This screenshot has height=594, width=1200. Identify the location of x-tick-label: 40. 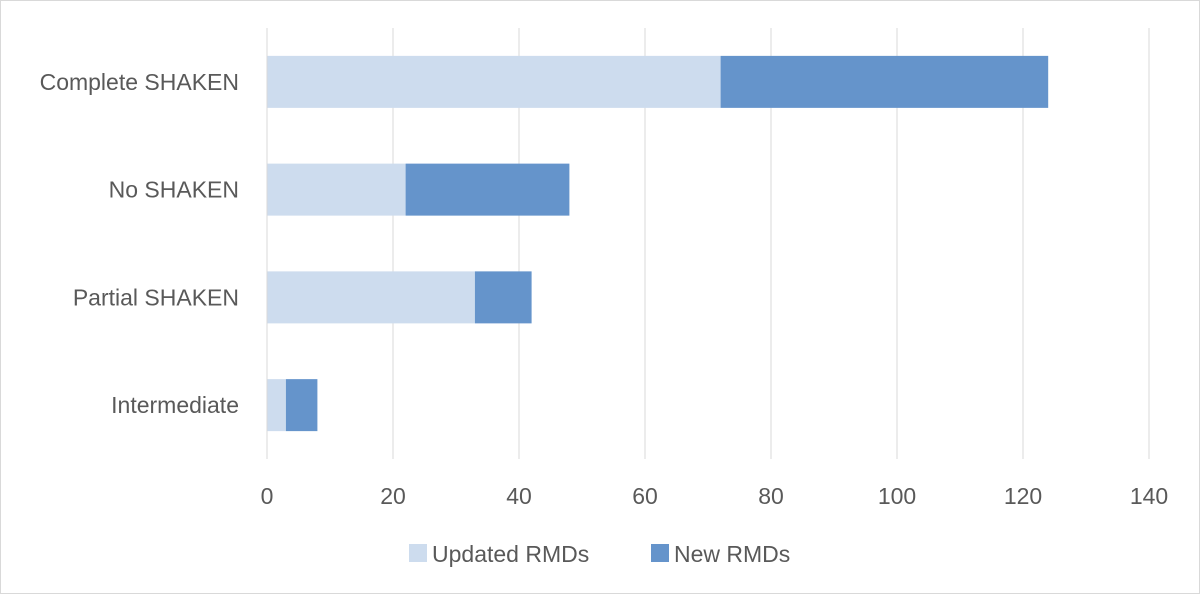
(519, 496).